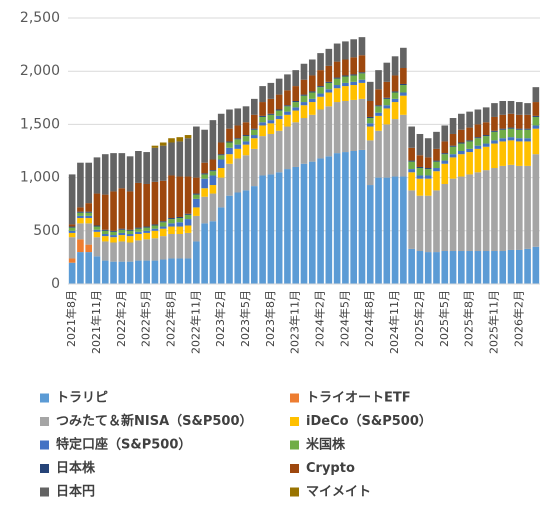 This screenshot has height=524, width=557. What do you see at coordinates (171, 318) in the screenshot?
I see `x-tick-label: 2022年8月` at bounding box center [171, 318].